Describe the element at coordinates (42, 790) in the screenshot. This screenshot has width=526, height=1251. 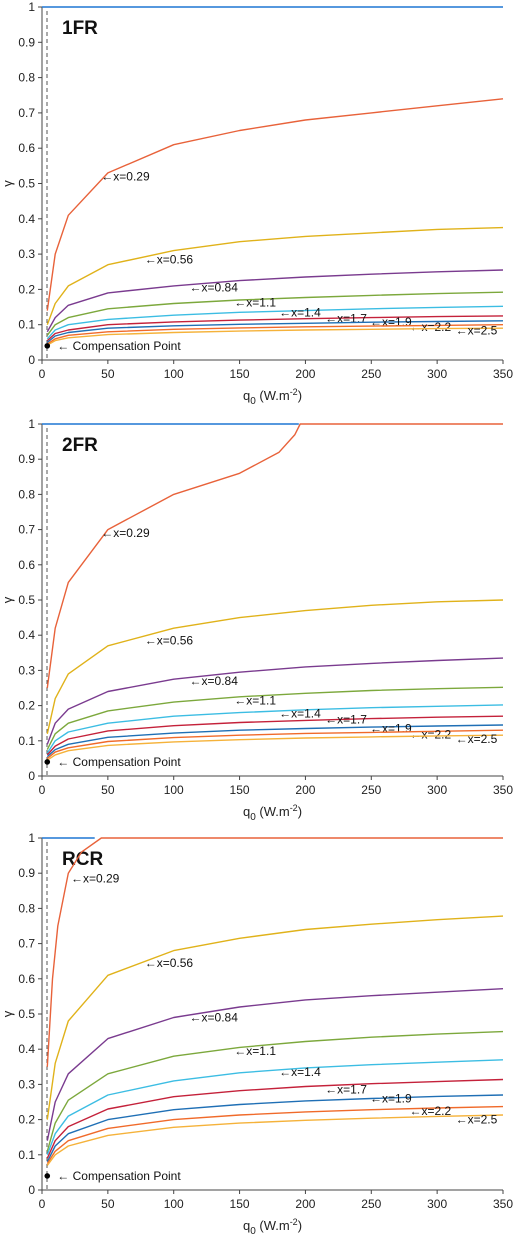
I see `x-tick-label: 0` at that location.